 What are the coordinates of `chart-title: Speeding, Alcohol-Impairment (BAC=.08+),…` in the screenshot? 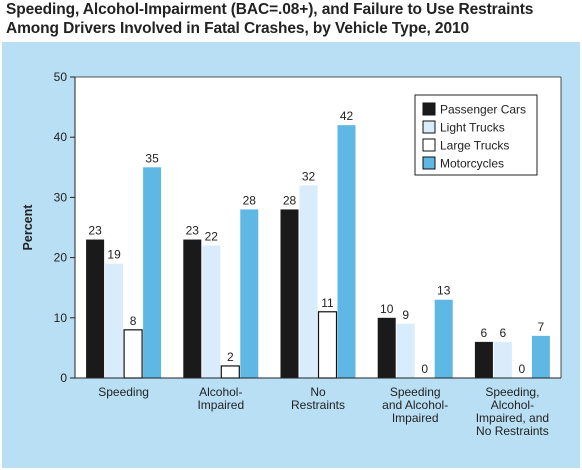 It's located at (292, 19).